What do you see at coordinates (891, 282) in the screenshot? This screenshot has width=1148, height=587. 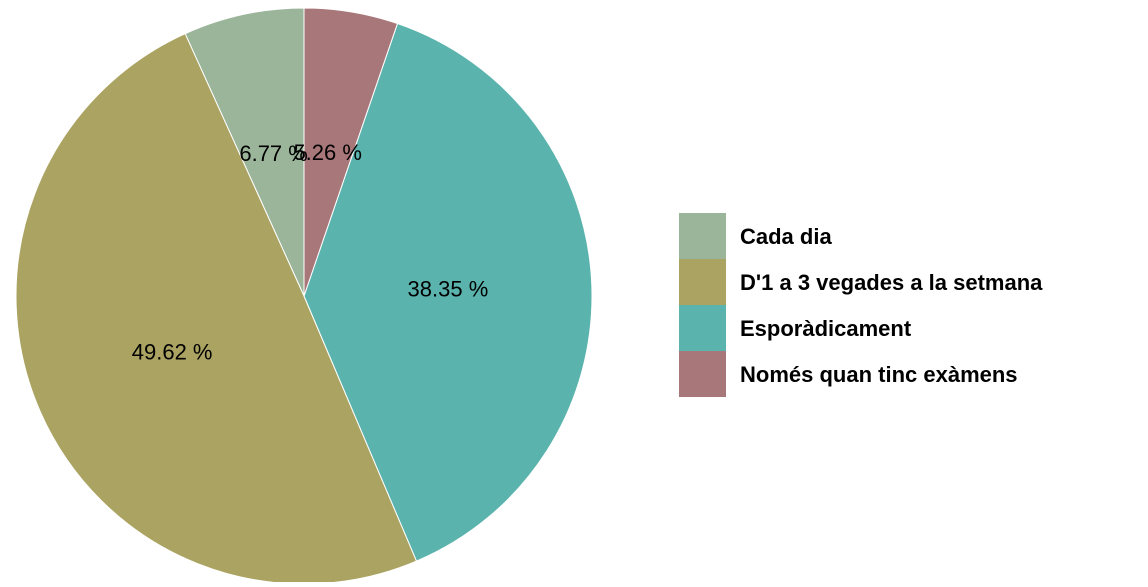 I see `legend-label: D'1 a 3 vegades a la setmana` at bounding box center [891, 282].